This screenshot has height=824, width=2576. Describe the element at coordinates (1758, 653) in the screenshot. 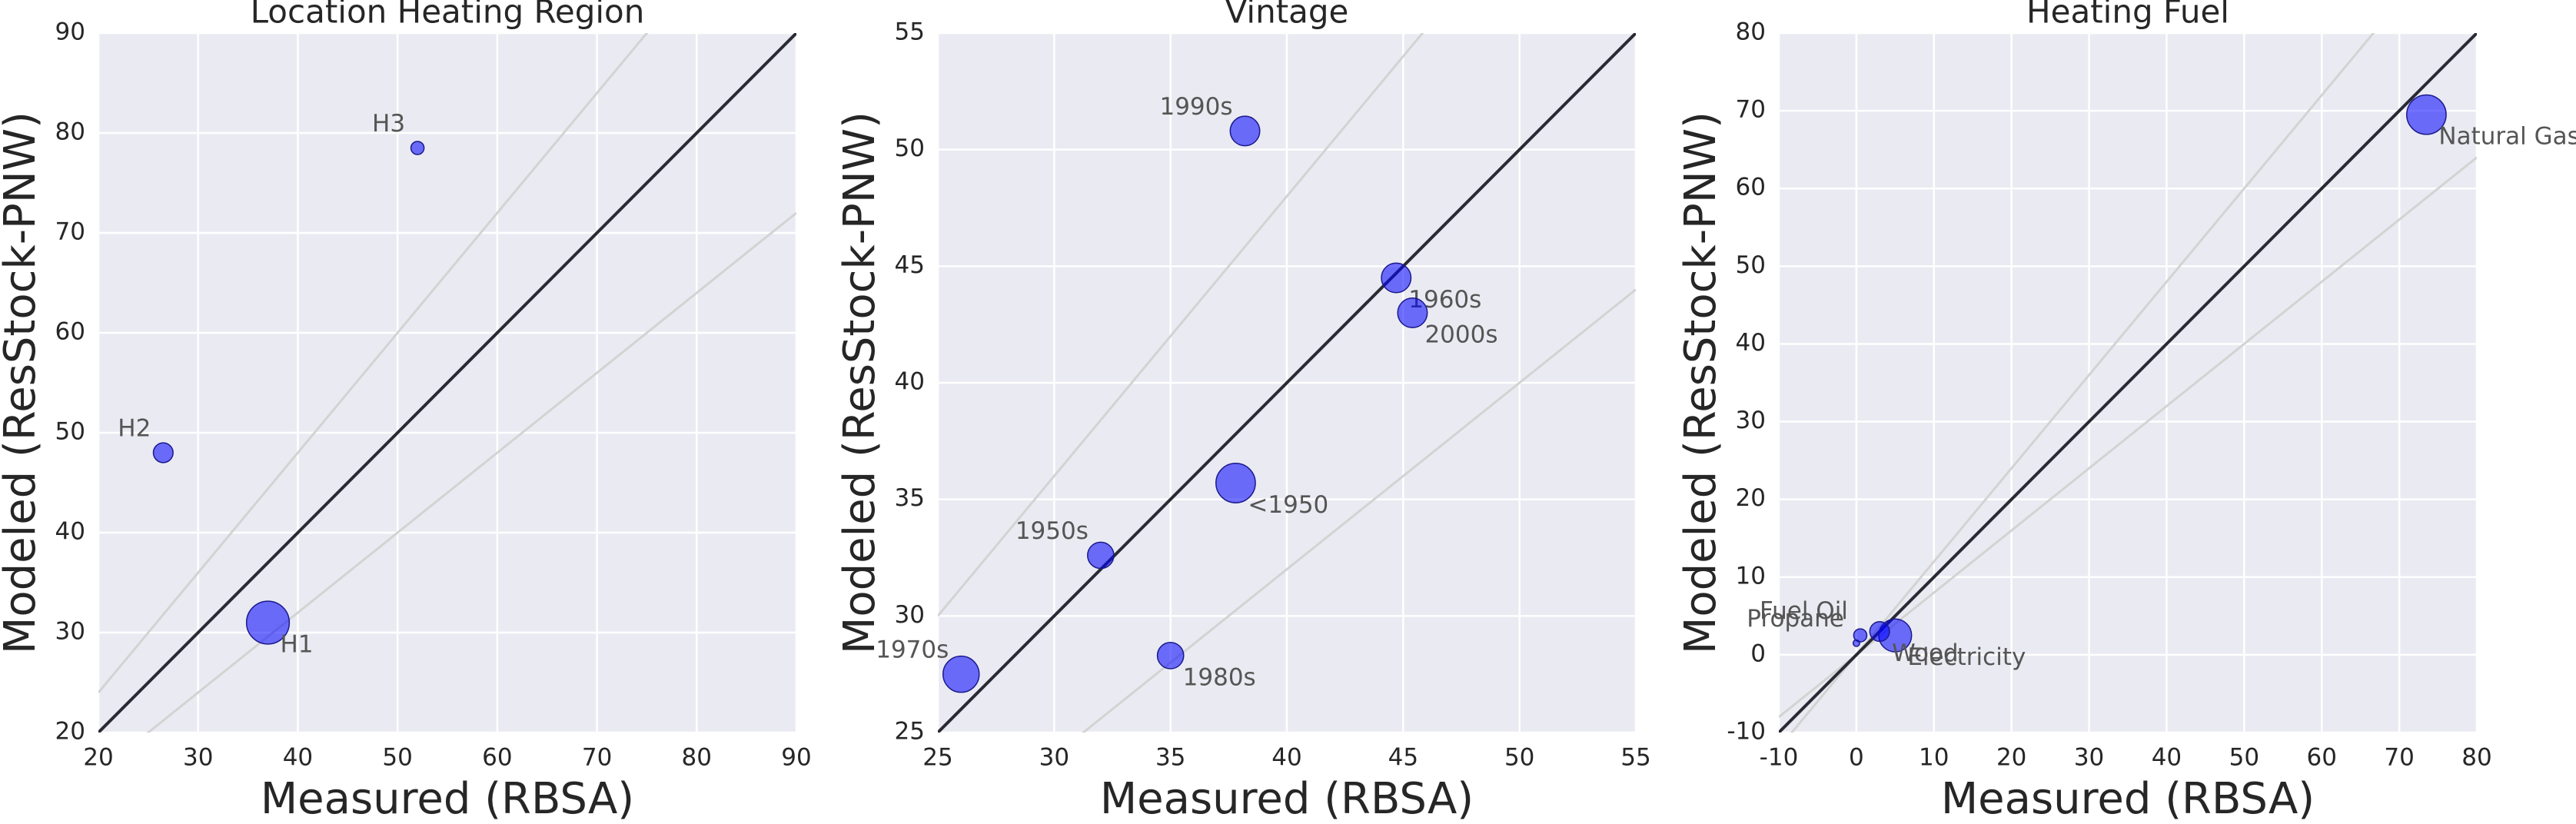

I see `y-tick-label: 0` at that location.